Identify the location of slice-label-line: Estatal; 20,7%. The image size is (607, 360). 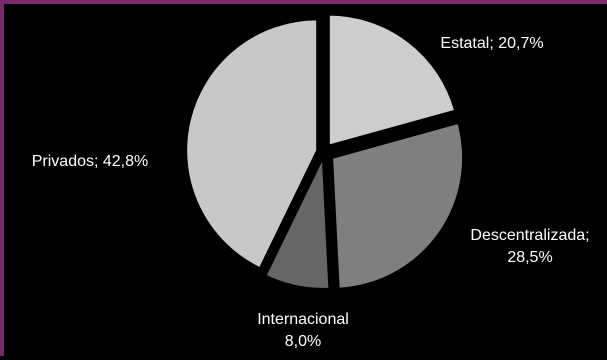
(491, 43).